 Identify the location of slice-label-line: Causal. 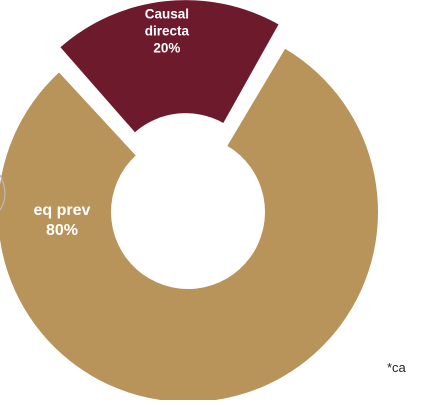
(167, 14).